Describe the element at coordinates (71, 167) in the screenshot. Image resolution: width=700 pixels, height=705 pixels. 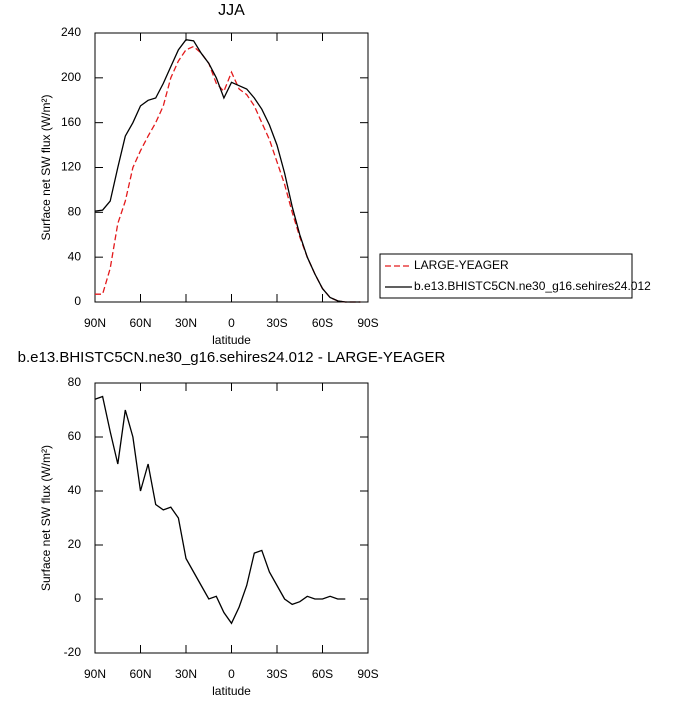
I see `y-tick-label: 120` at that location.